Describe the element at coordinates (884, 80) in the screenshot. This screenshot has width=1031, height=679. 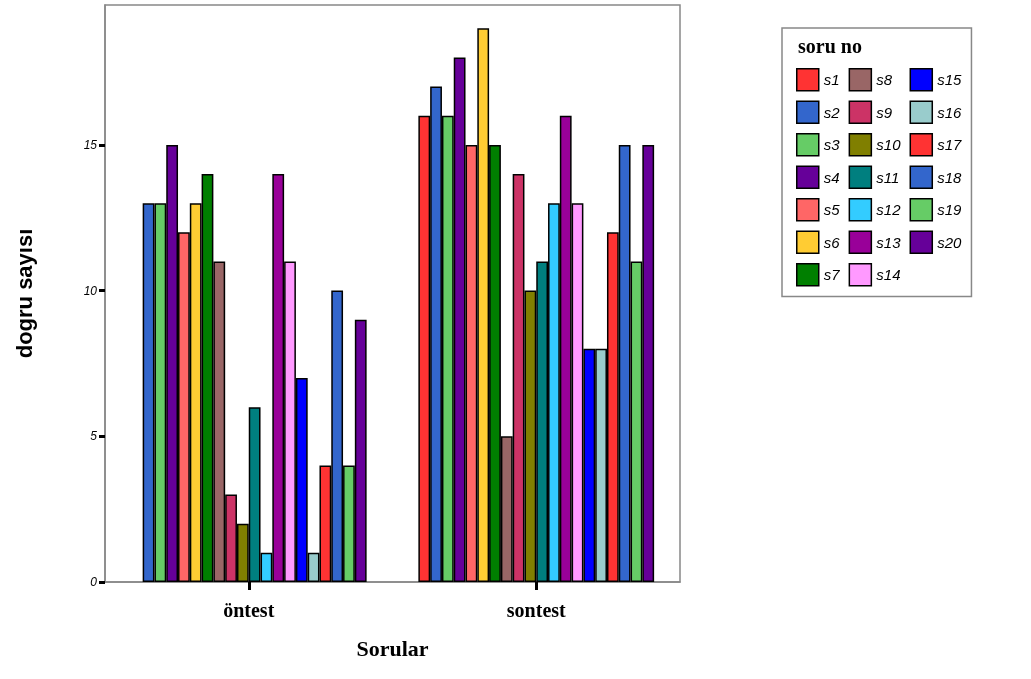
I see `legend-label: s8` at that location.